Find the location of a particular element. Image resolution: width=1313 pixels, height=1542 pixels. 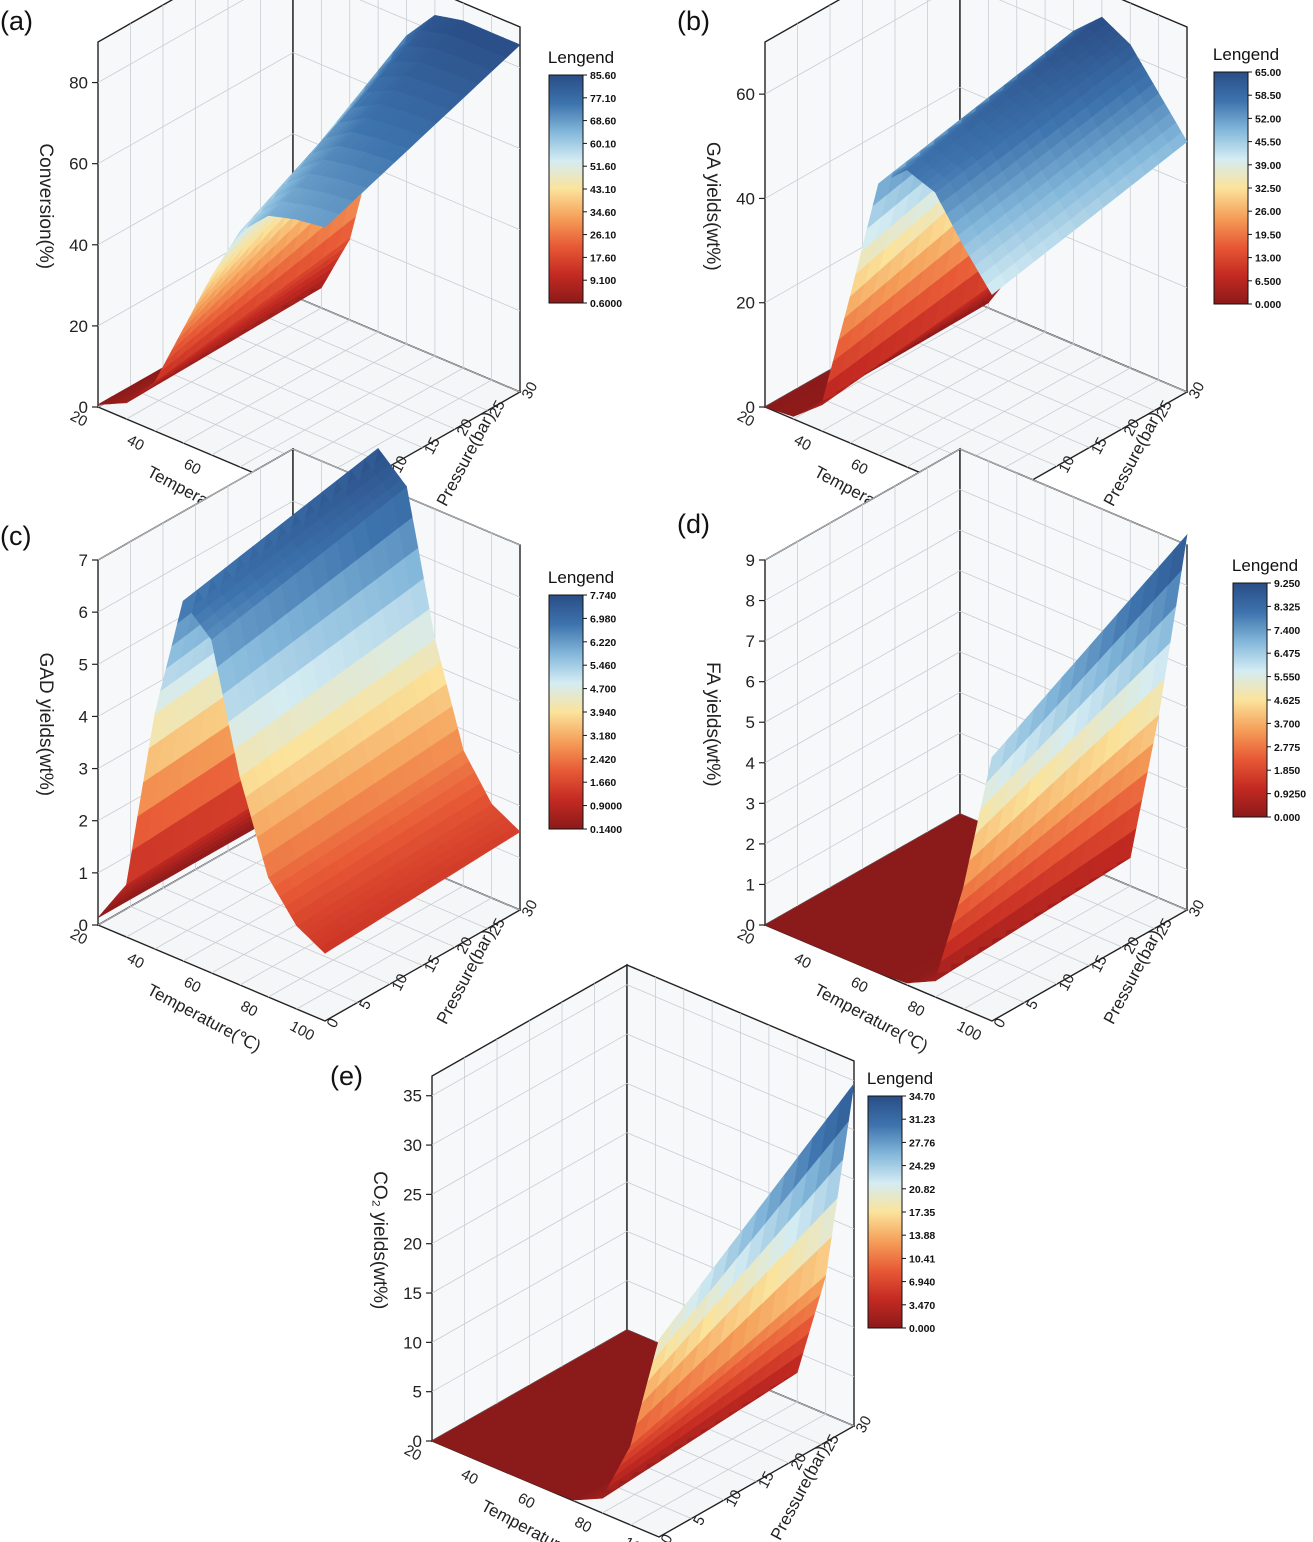

legend-tick-label: 52.00 is located at coordinates (1268, 119).